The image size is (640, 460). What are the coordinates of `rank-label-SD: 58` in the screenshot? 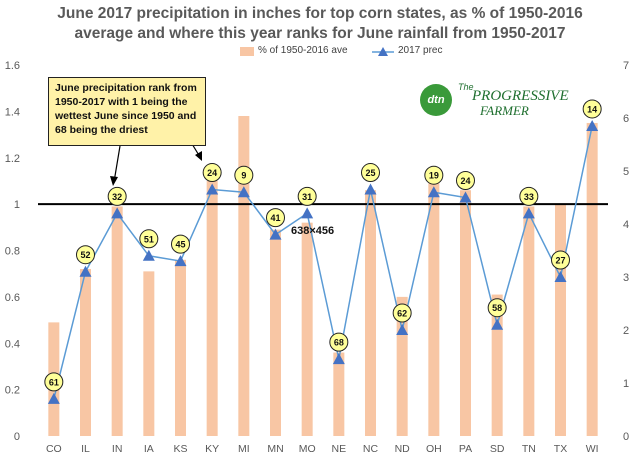 It's located at (497, 308).